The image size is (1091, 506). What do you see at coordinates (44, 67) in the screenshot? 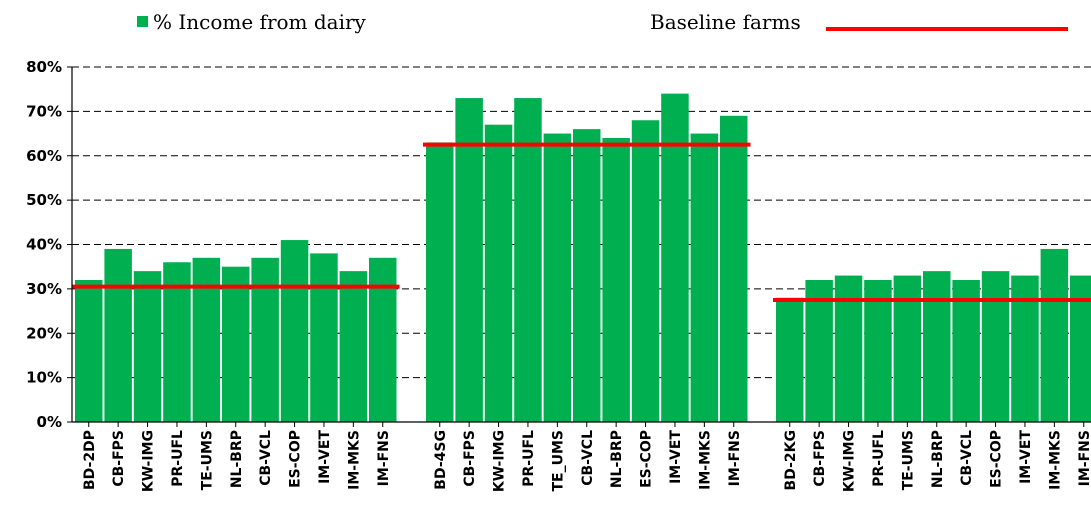
I see `y-tick-label: 80%` at bounding box center [44, 67].